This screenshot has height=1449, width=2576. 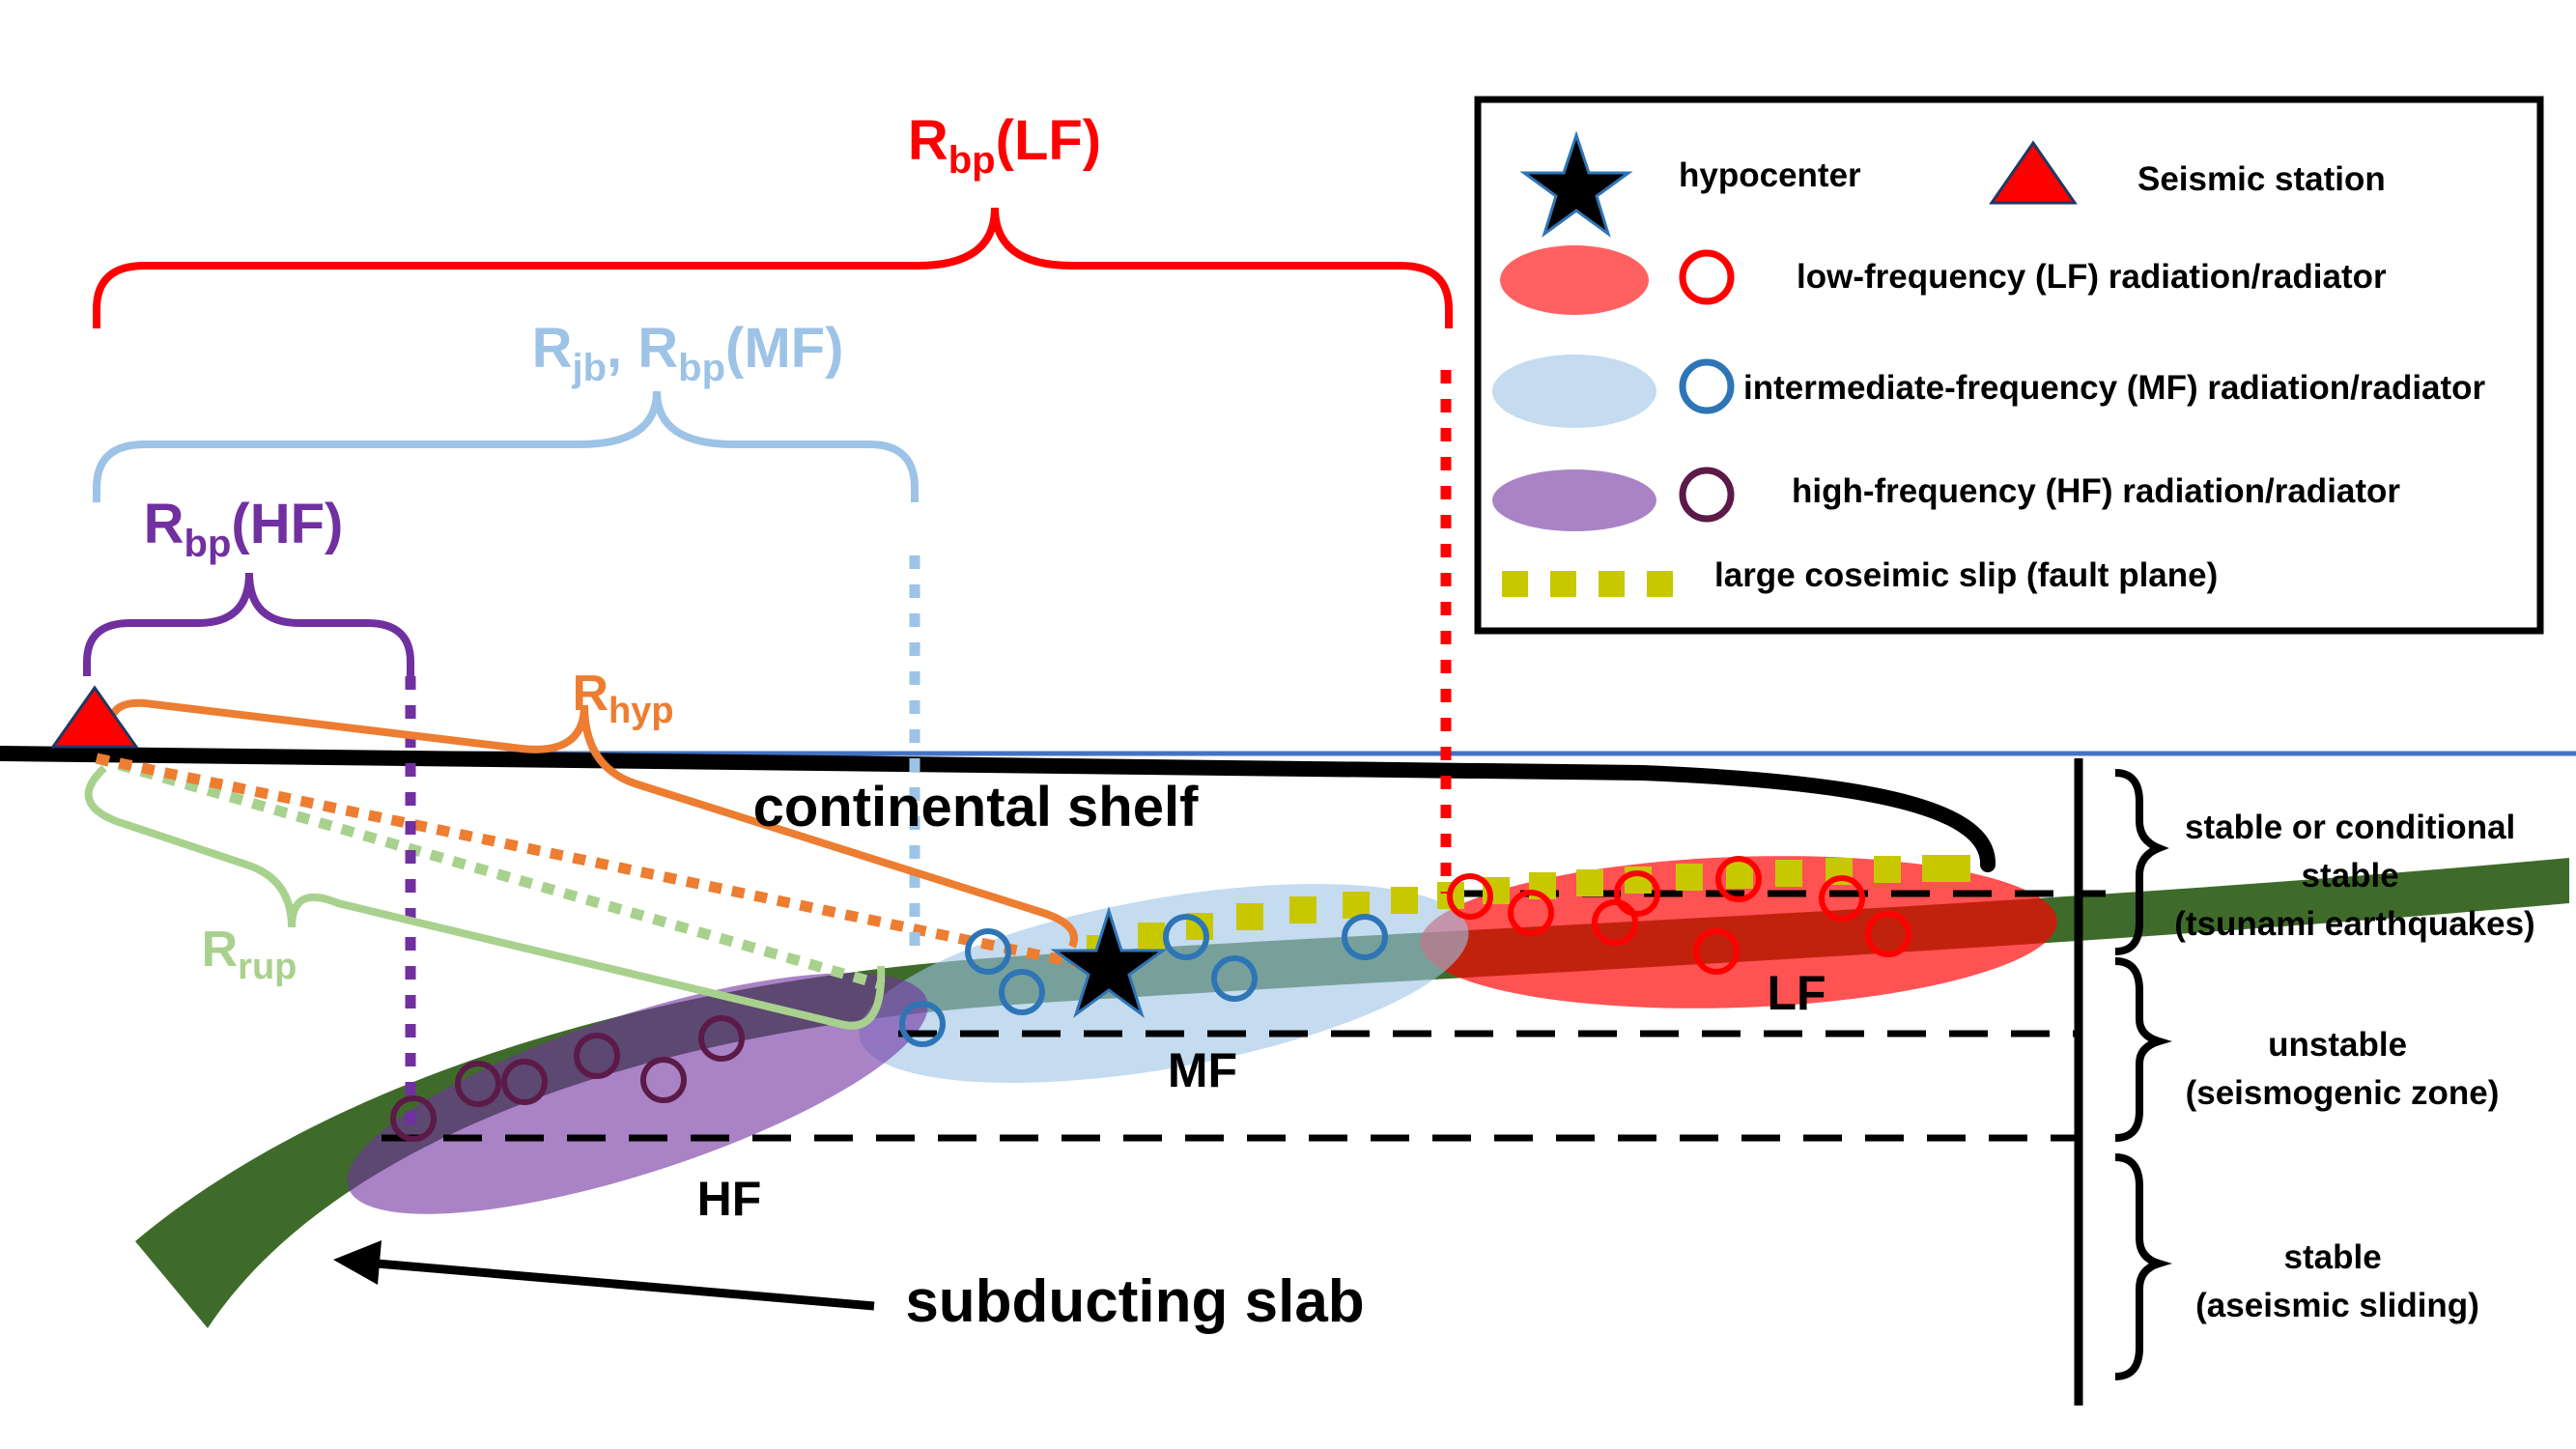 What do you see at coordinates (490, 872) in the screenshot?
I see `rrup-ray-path` at bounding box center [490, 872].